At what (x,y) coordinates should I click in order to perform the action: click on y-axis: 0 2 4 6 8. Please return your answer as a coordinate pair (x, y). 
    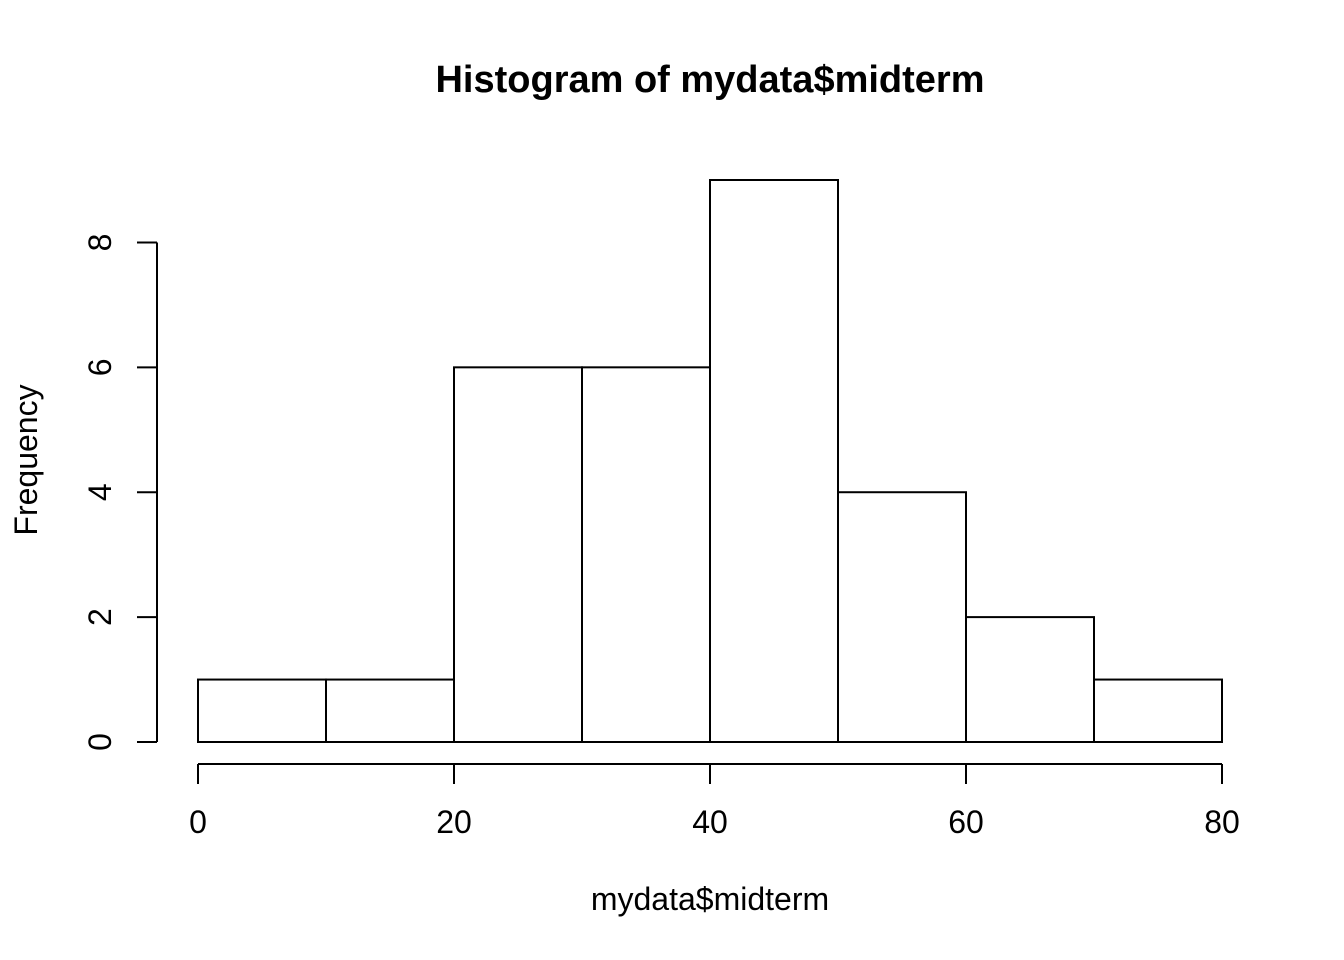
    Looking at the image, I should click on (120, 492).